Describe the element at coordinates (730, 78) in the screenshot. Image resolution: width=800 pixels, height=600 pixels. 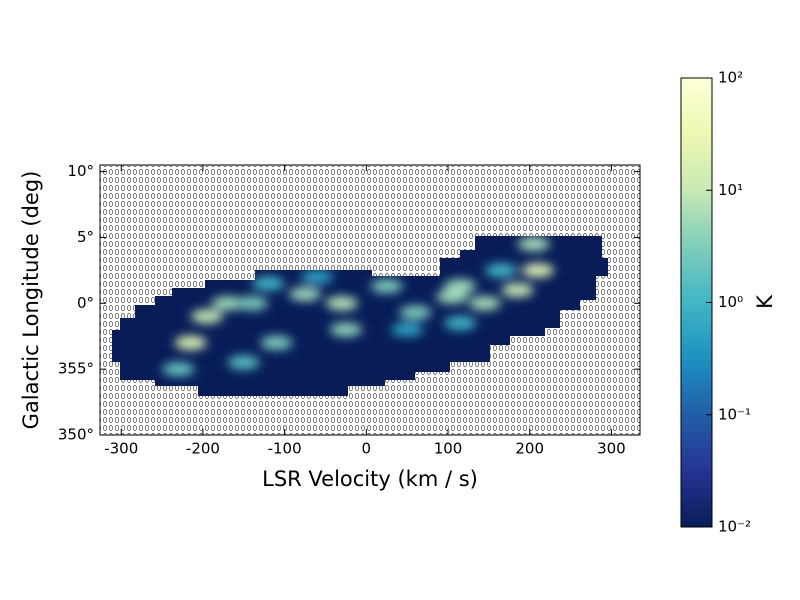
I see `colorbar-tick-label: 10²` at that location.